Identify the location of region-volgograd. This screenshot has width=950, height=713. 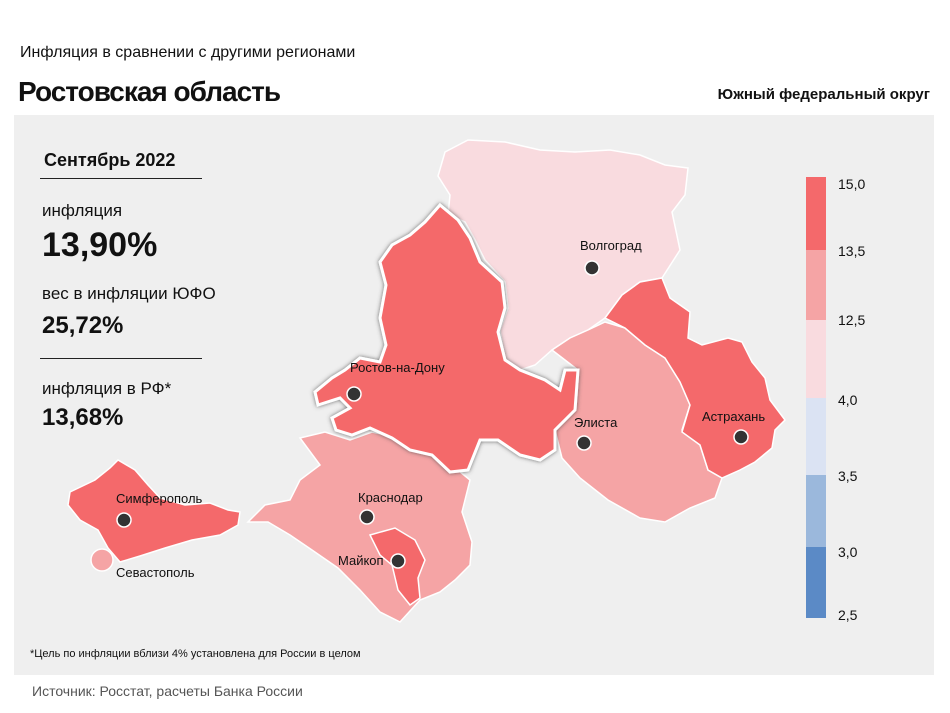
(563, 255).